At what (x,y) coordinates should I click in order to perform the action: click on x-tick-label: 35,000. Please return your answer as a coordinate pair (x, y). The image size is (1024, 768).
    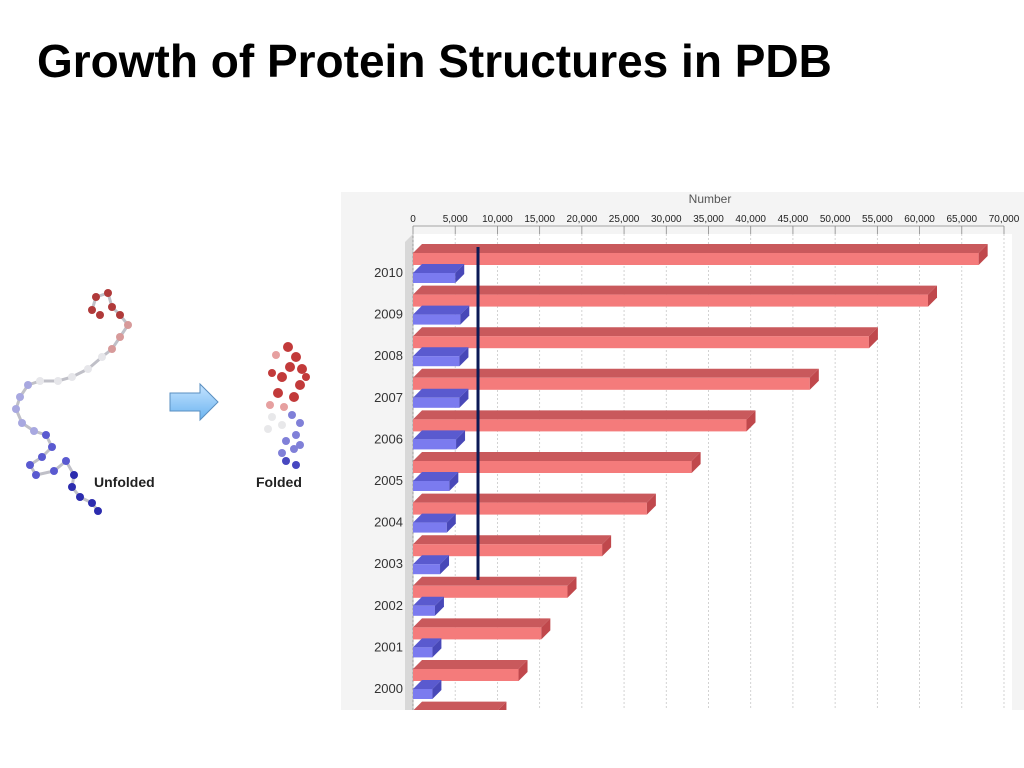
    Looking at the image, I should click on (708, 219).